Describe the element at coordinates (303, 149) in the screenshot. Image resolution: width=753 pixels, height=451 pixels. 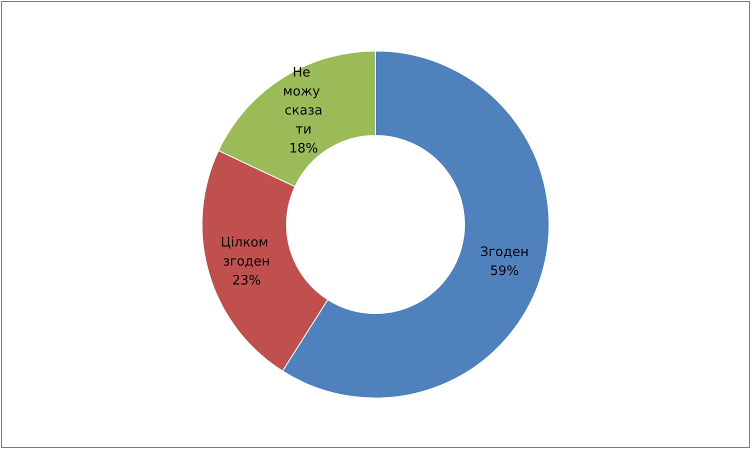
I see `data-label: 18%` at that location.